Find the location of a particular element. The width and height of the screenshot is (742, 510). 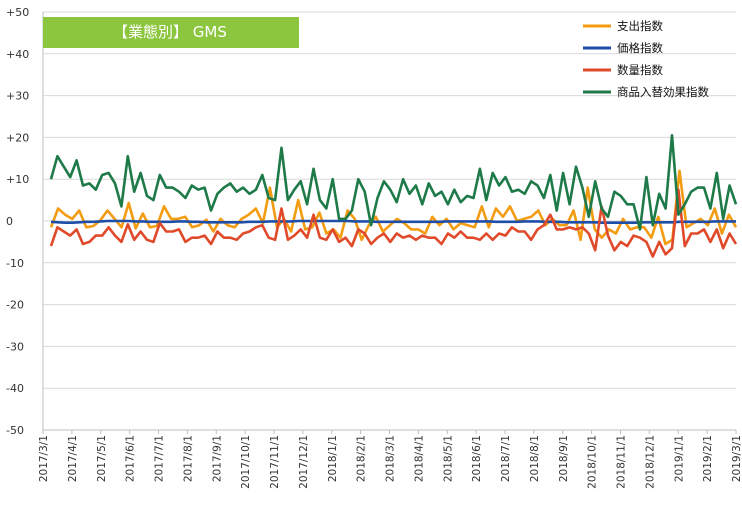

x-tick-label: 2017/5/1 is located at coordinates (102, 458).